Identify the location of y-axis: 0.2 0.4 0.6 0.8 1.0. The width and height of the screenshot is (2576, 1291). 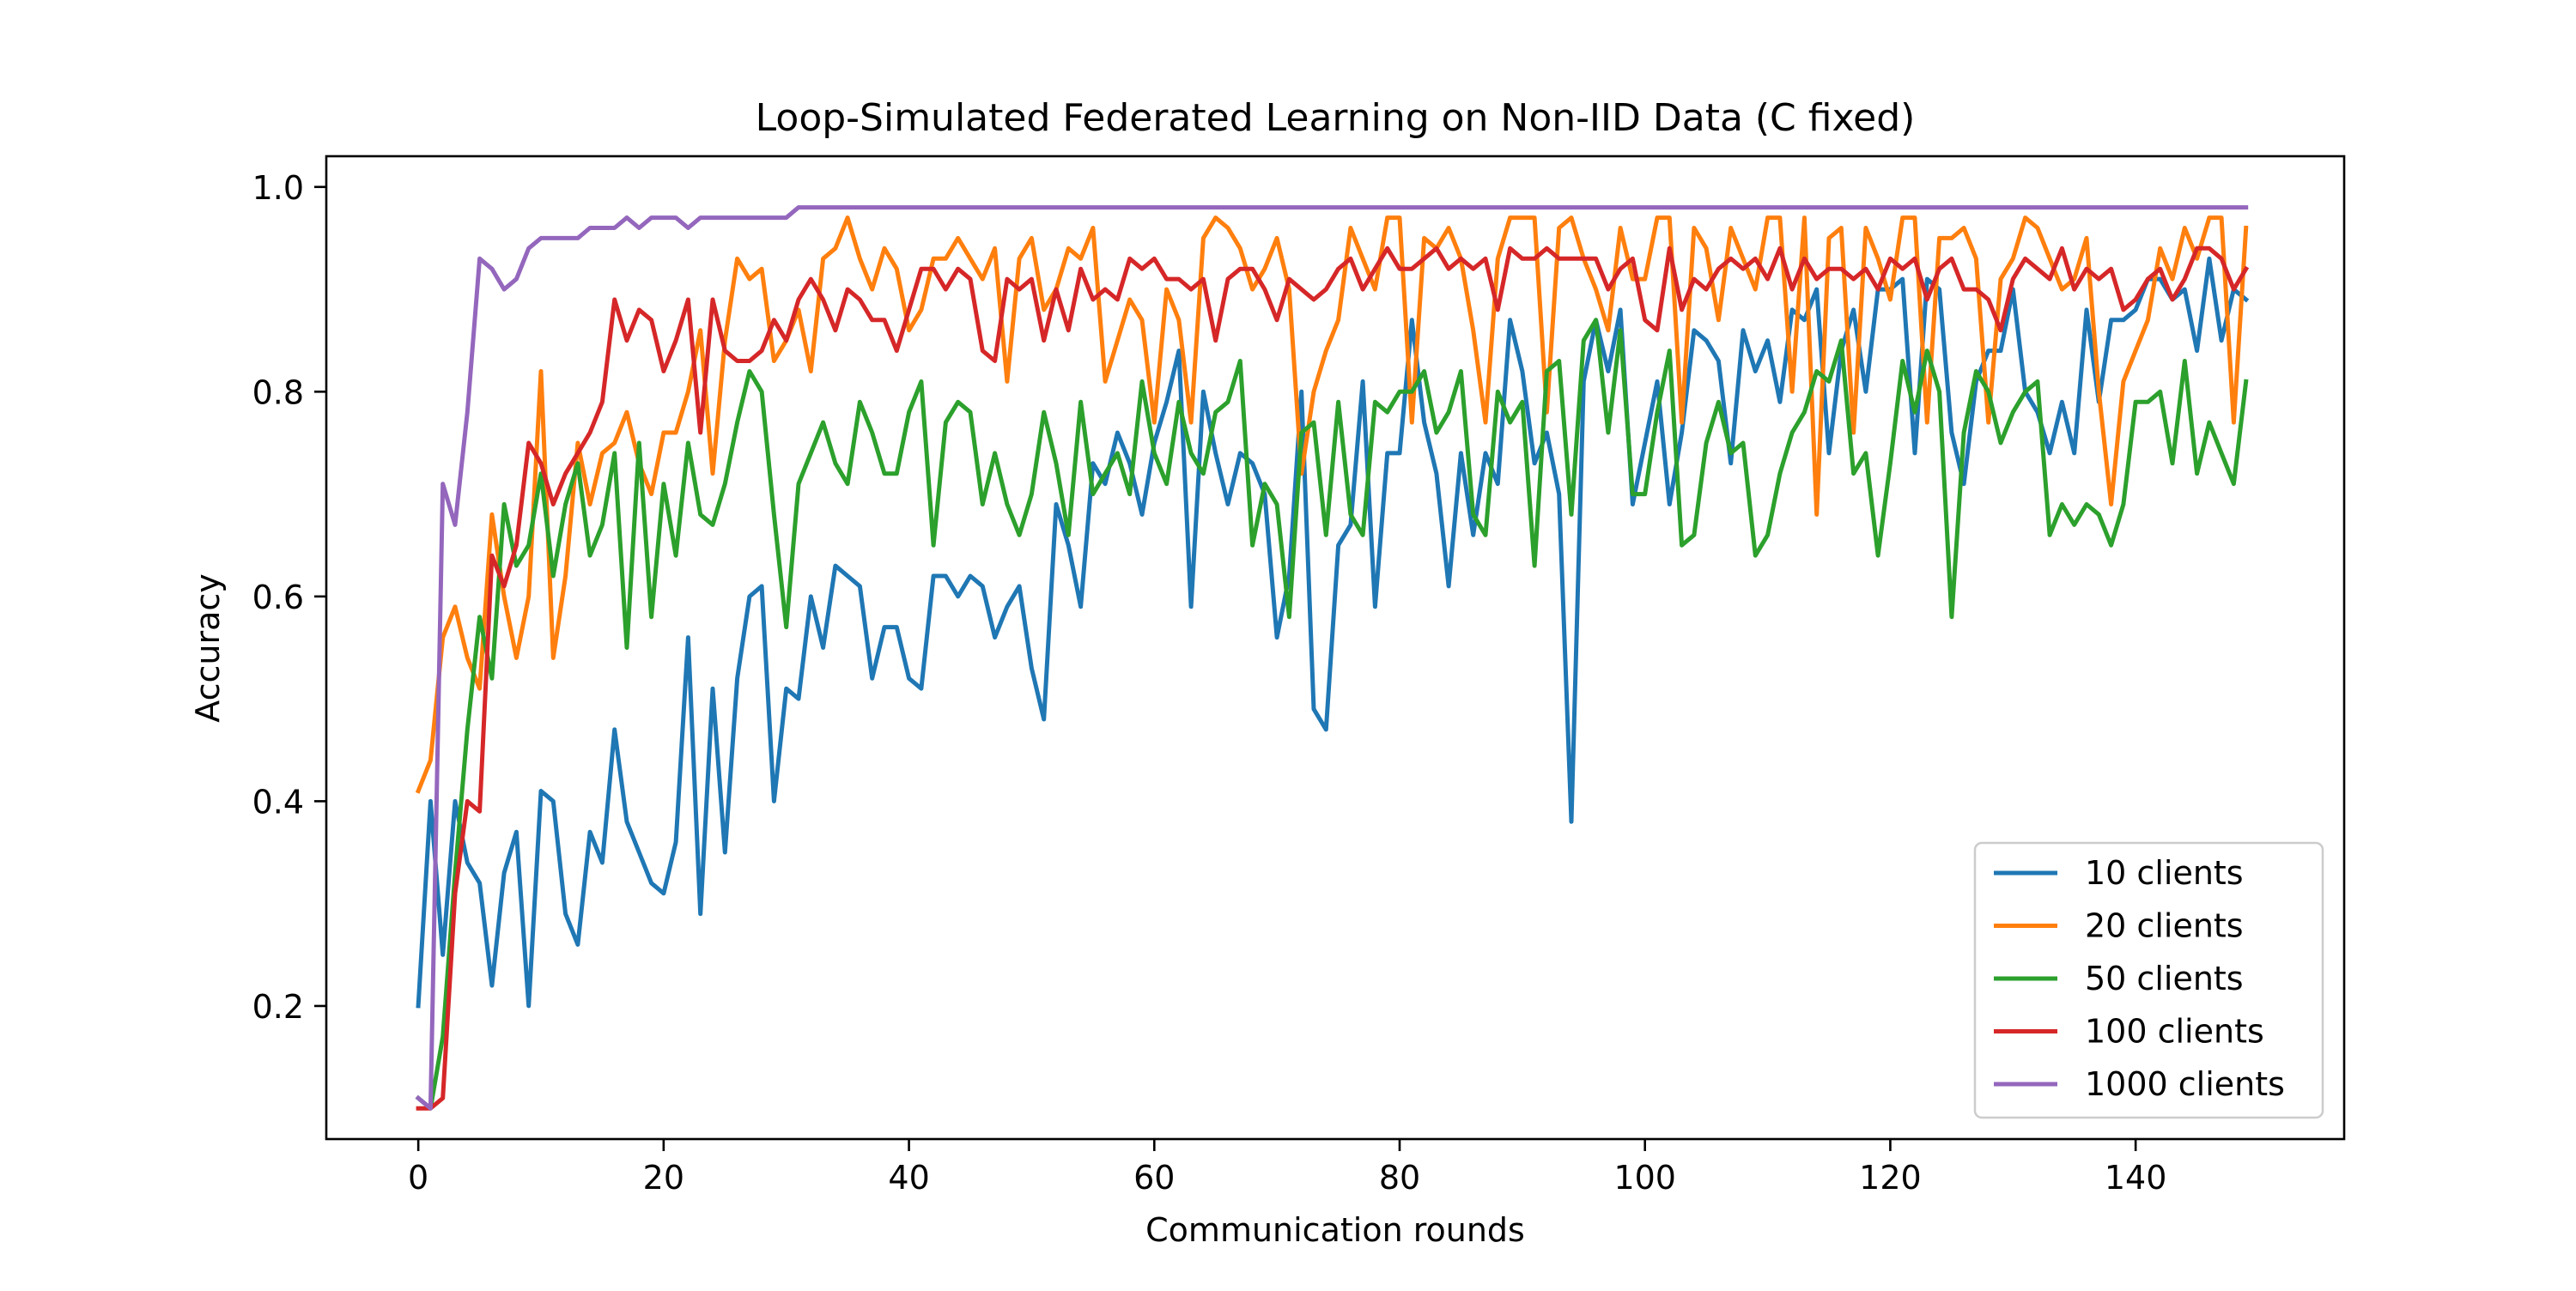
(289, 597).